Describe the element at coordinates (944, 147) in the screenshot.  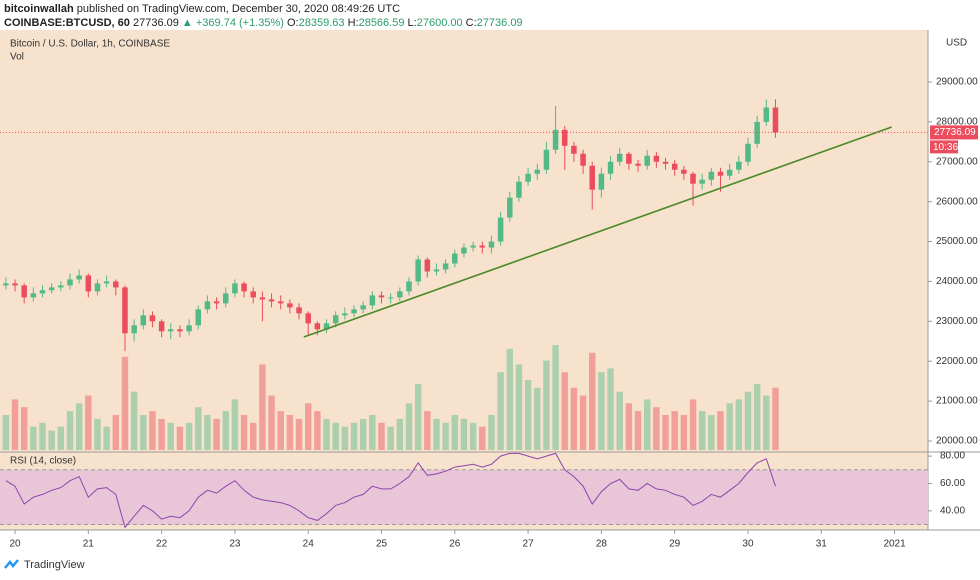
I see `countdown-tag` at that location.